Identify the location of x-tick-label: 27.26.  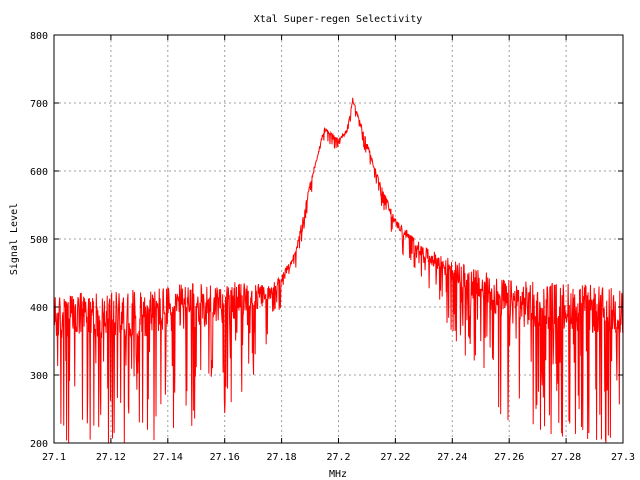
(509, 457).